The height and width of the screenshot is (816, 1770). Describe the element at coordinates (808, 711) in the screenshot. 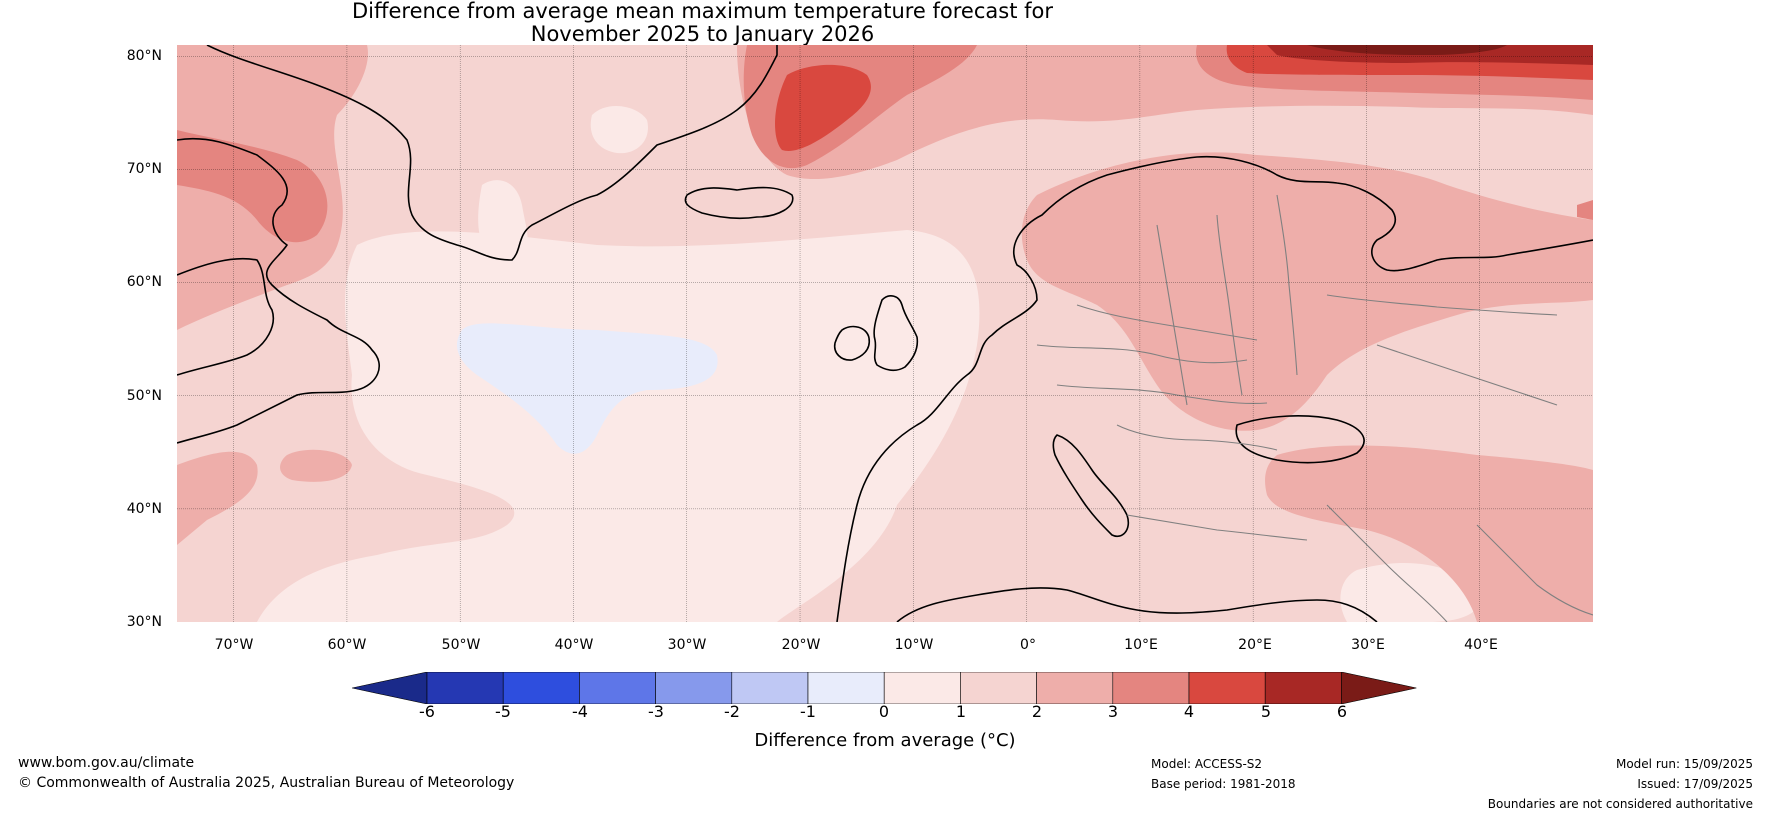

I see `colorbar-tick-label: -1` at that location.